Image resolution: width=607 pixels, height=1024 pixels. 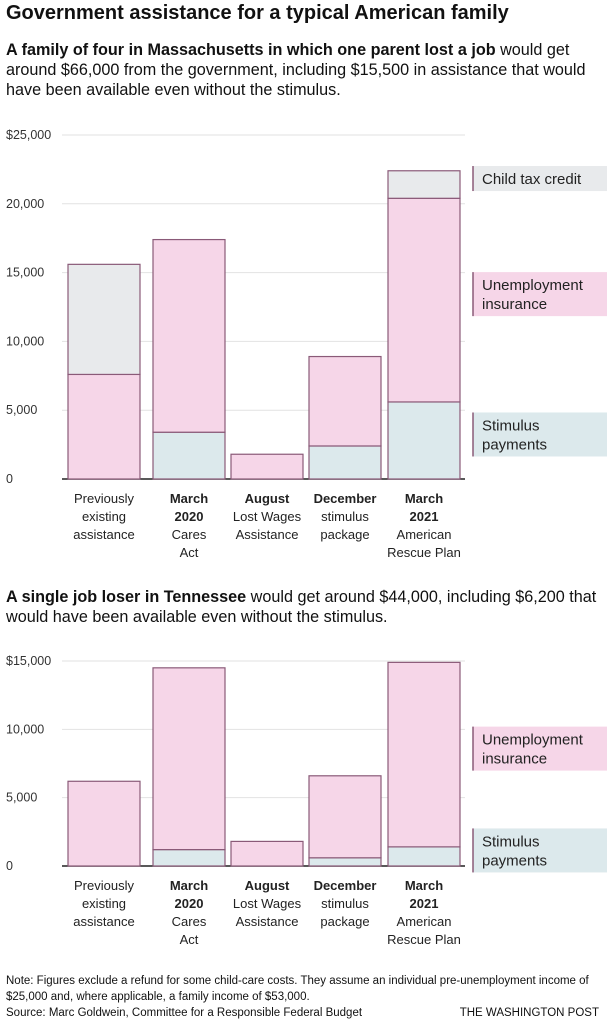 What do you see at coordinates (25, 204) in the screenshot?
I see `y-tick-label: 20,000` at bounding box center [25, 204].